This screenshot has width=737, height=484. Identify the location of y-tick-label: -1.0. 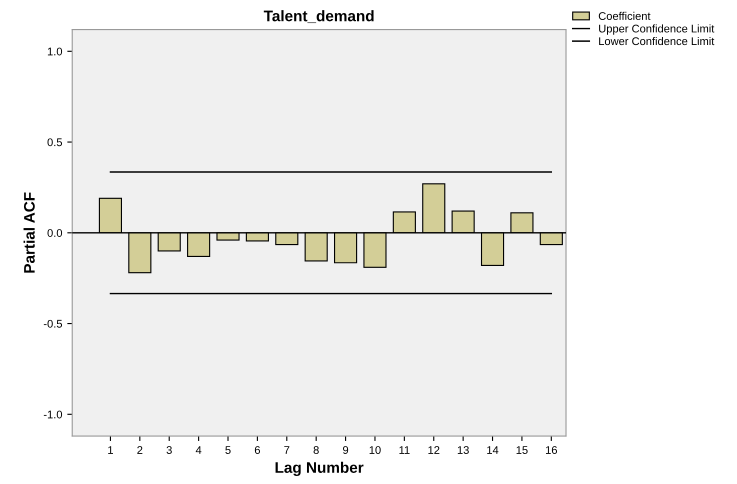
(53, 414).